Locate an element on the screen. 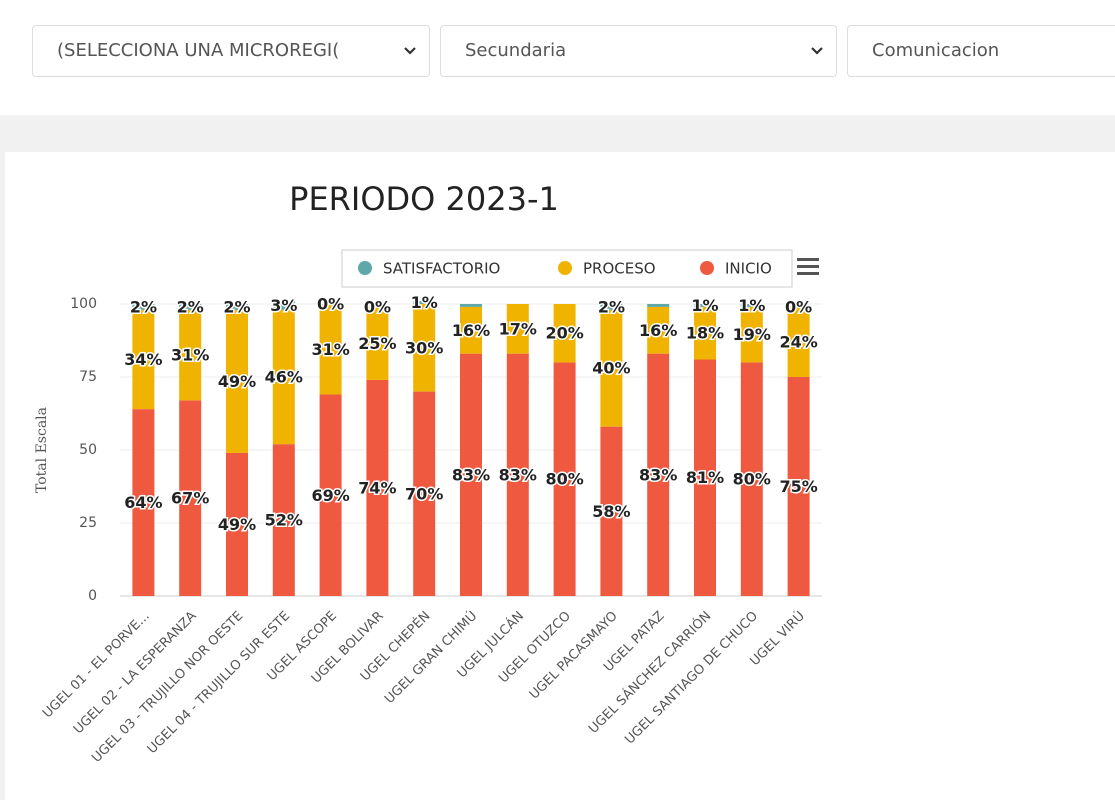 The width and height of the screenshot is (1115, 800). data-label: 30% is located at coordinates (424, 347).